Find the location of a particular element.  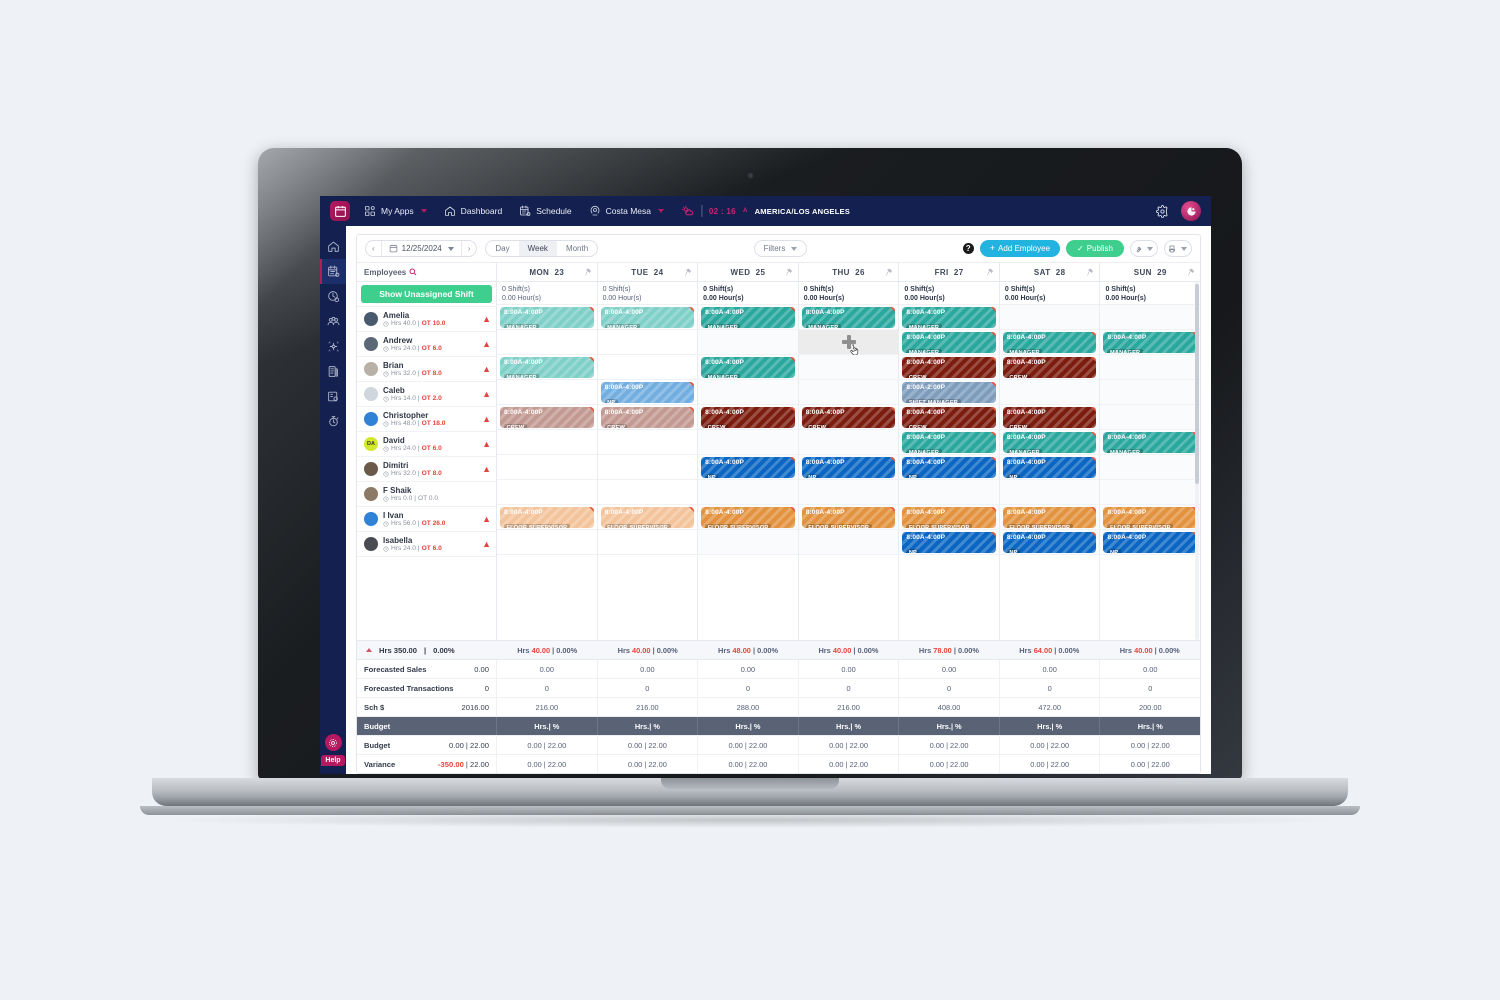

nav-item-costa mesa: Costa Mesa is located at coordinates (627, 211).